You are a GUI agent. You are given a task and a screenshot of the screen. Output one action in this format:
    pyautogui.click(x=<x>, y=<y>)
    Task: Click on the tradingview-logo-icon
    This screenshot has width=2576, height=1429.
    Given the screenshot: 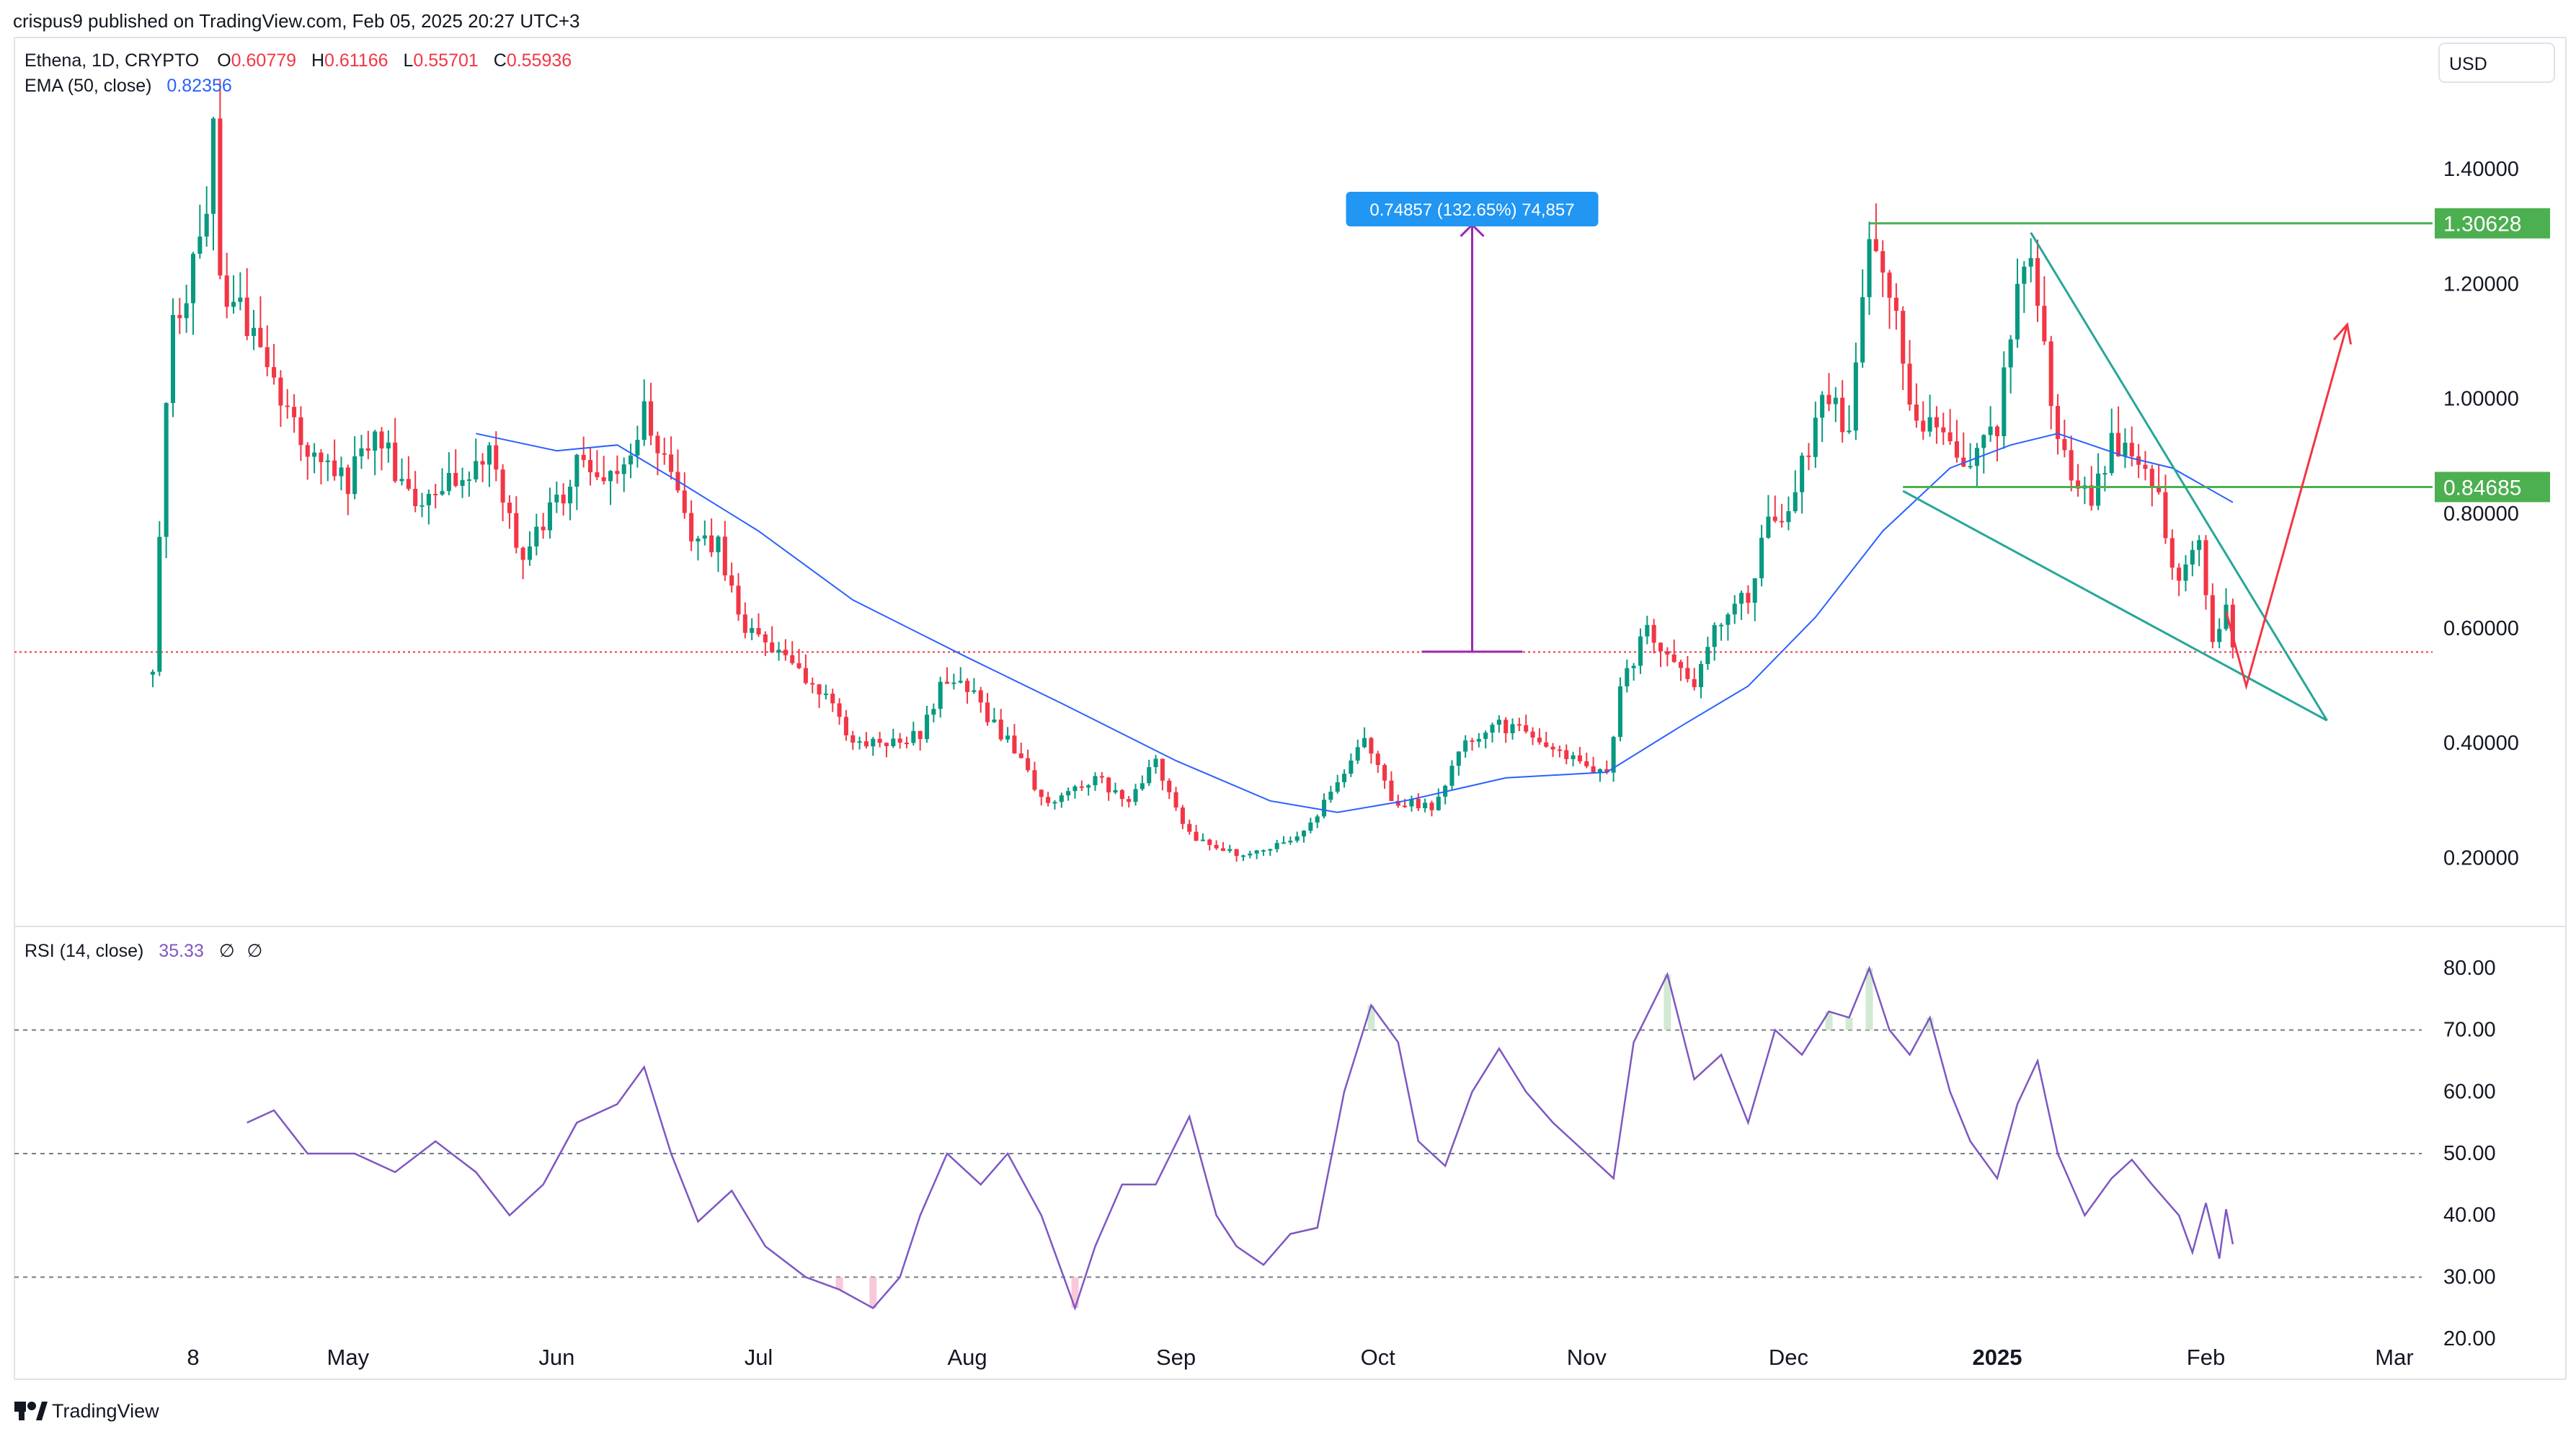 What is the action you would take?
    pyautogui.click(x=31, y=1411)
    